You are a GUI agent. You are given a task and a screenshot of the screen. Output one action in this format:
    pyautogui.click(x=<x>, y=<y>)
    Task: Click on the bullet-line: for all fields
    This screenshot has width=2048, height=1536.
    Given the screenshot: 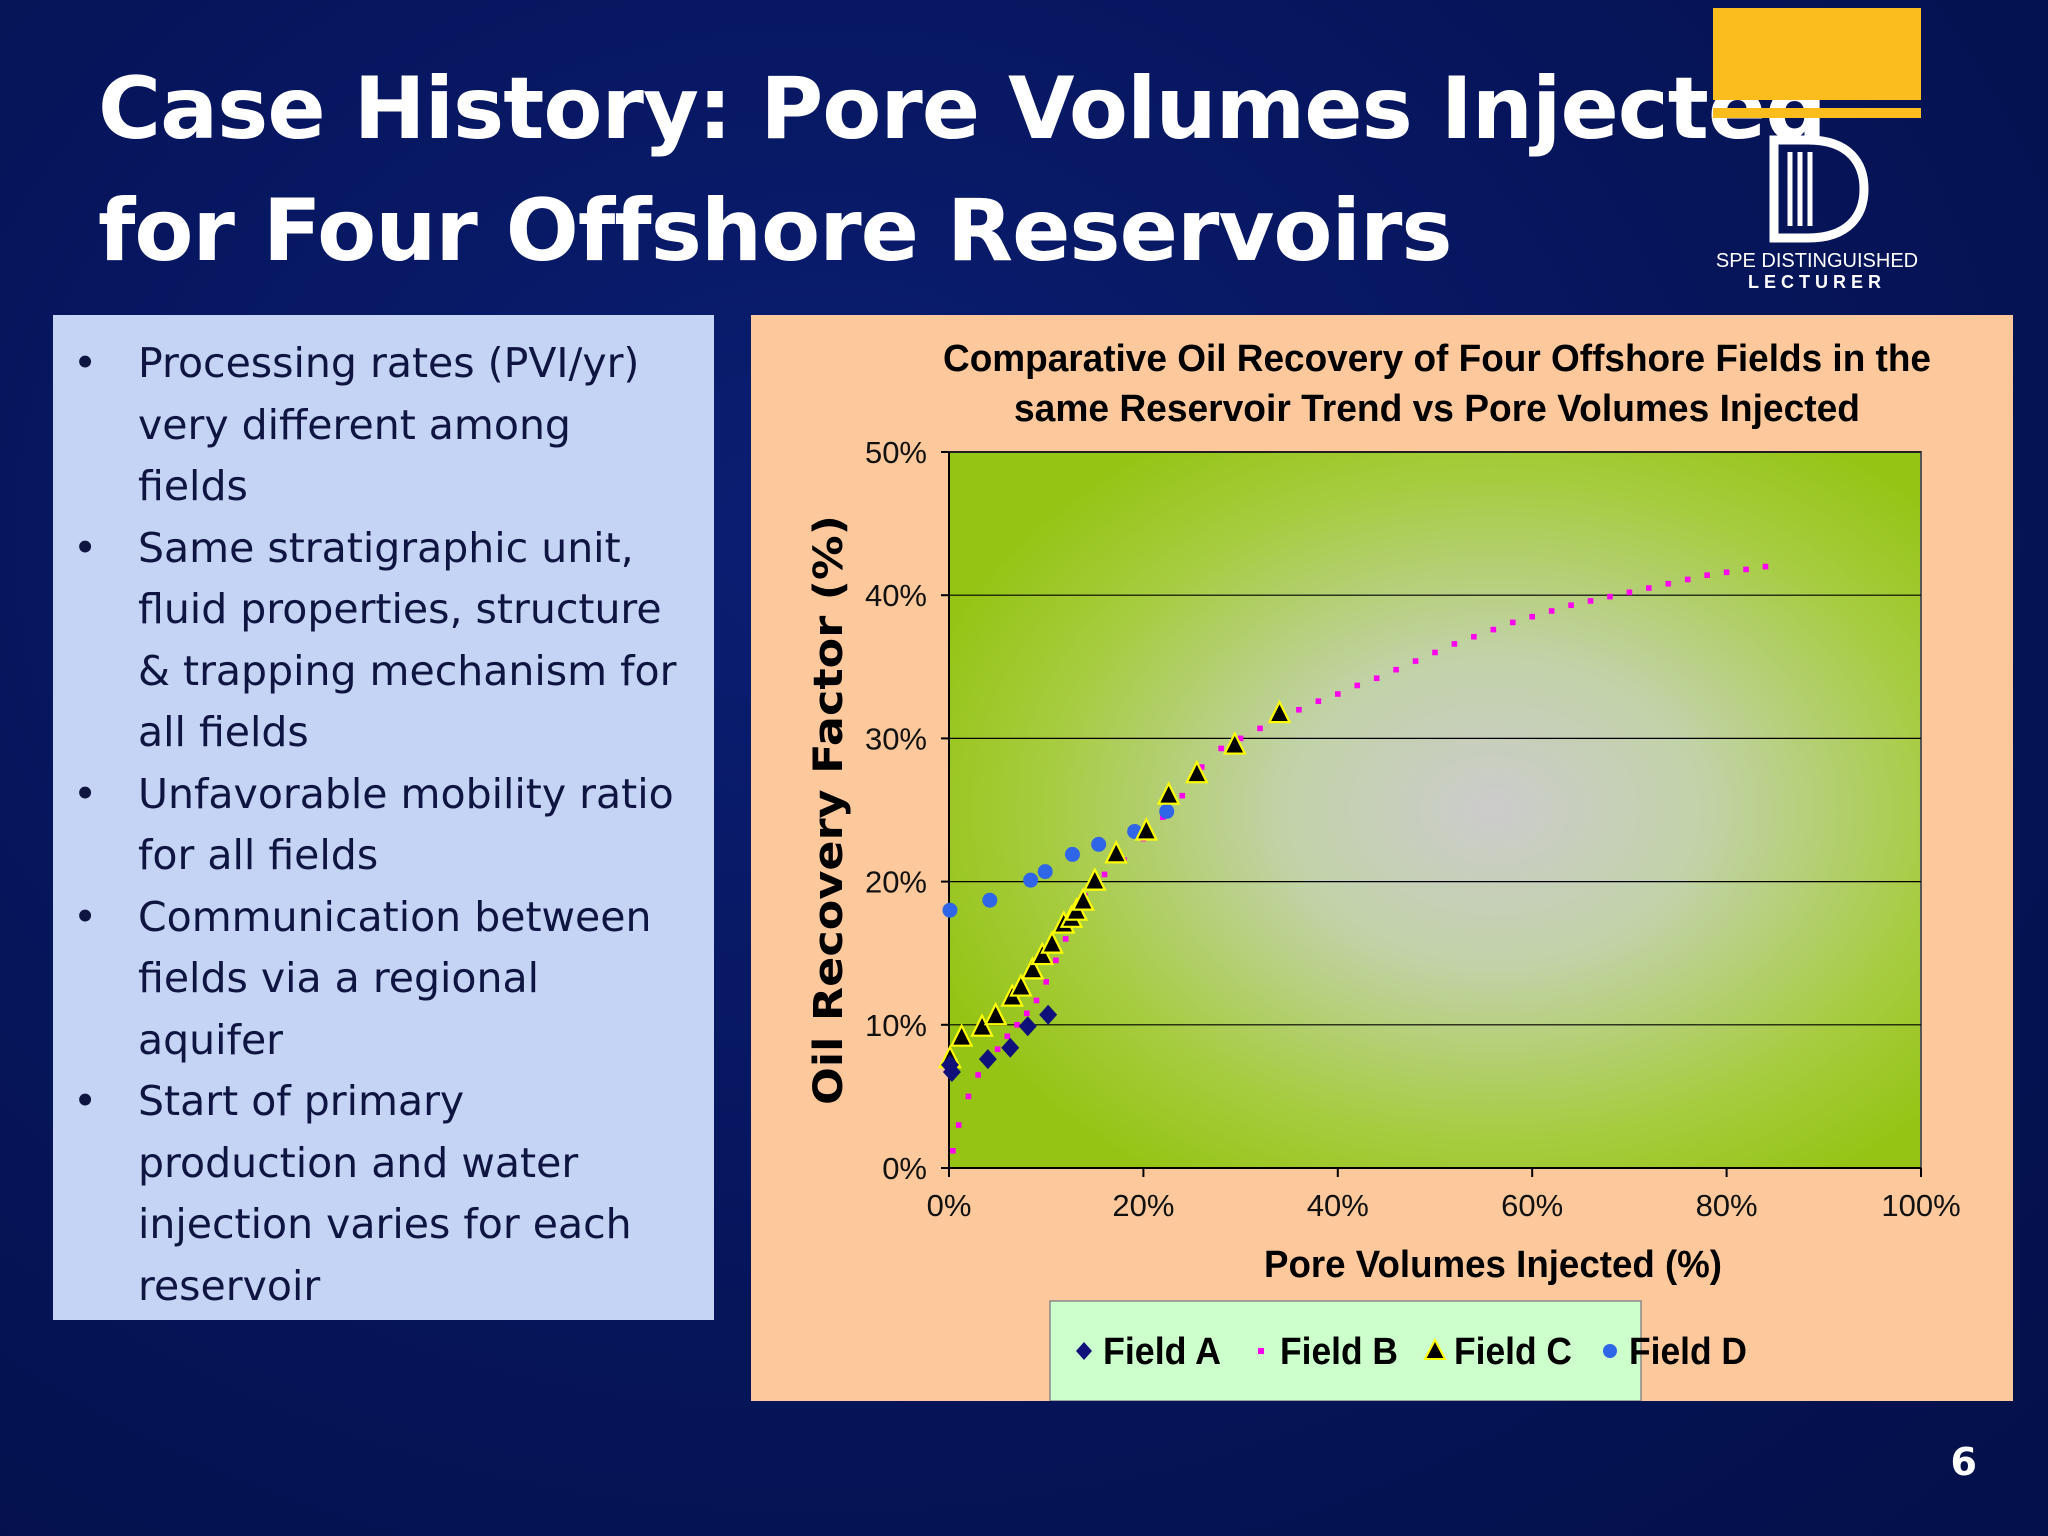 What is the action you would take?
    pyautogui.click(x=258, y=855)
    